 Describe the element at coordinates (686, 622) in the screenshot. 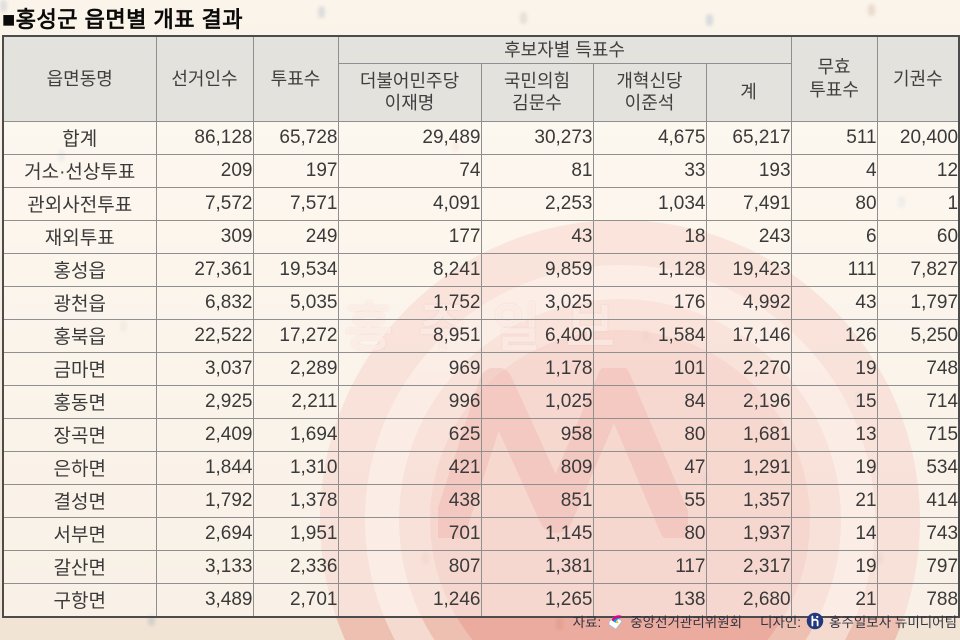

I see `source-name: 중앙선거관리위원회` at that location.